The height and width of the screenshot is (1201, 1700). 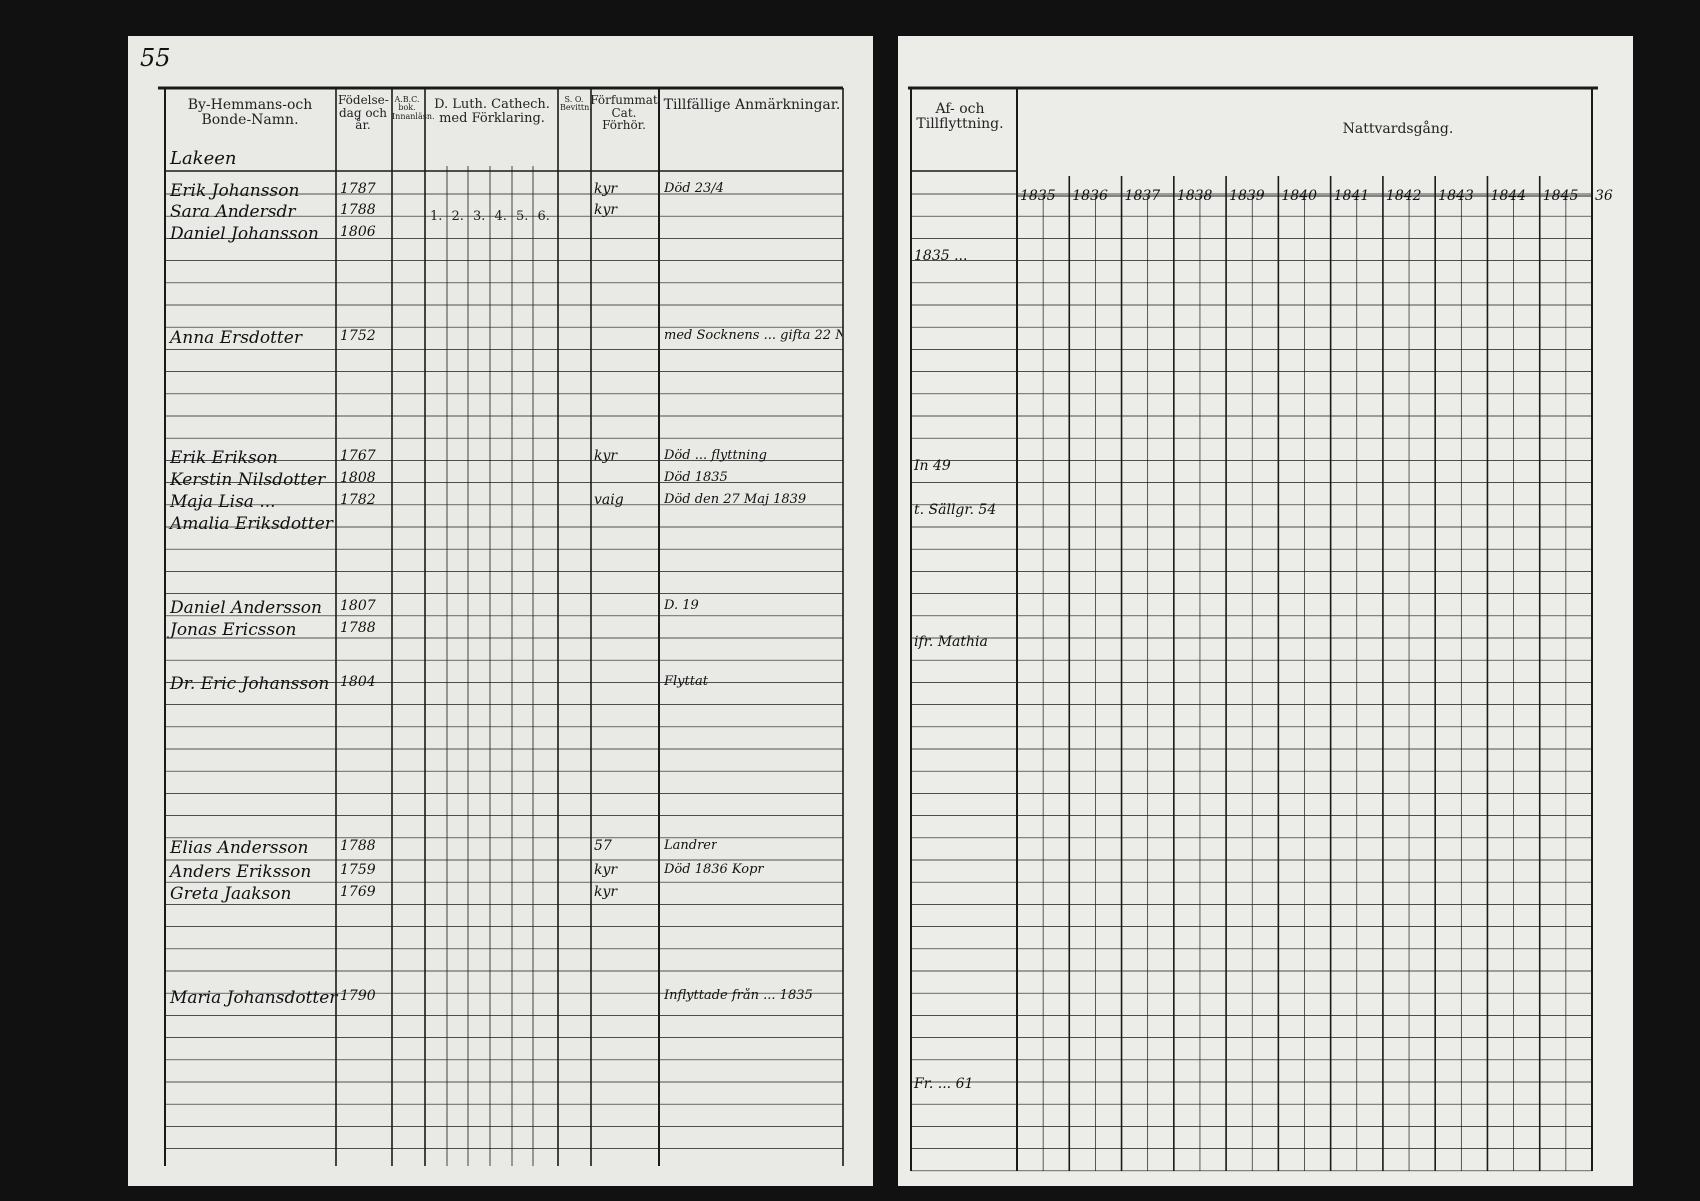 What do you see at coordinates (231, 894) in the screenshot?
I see `entry-name: Greta Jaakson` at bounding box center [231, 894].